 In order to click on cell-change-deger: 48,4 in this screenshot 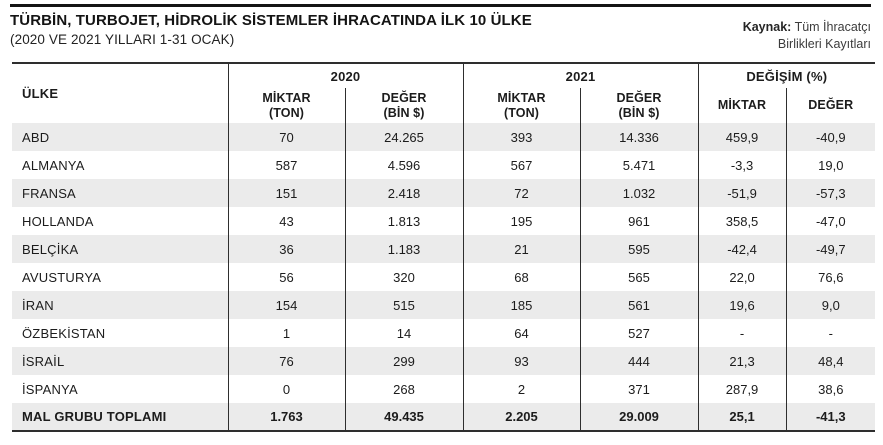, I will do `click(831, 361)`.